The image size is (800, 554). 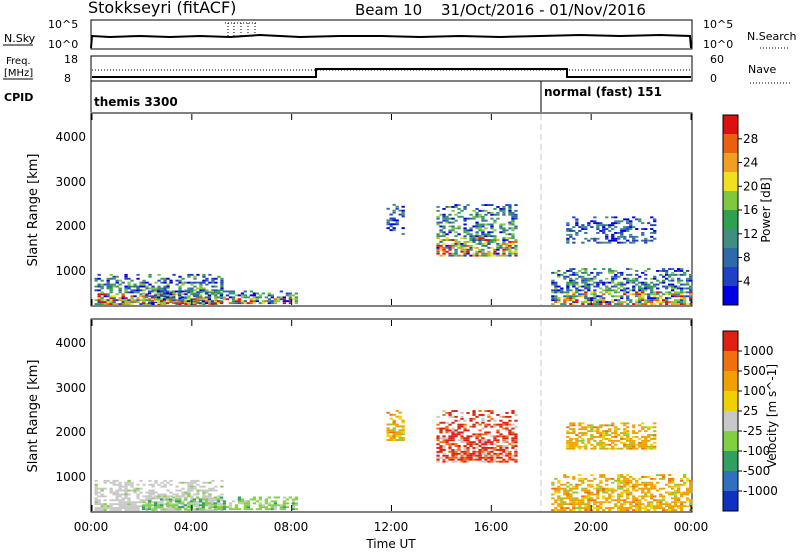 I want to click on freq-label: Freq., so click(x=18, y=61).